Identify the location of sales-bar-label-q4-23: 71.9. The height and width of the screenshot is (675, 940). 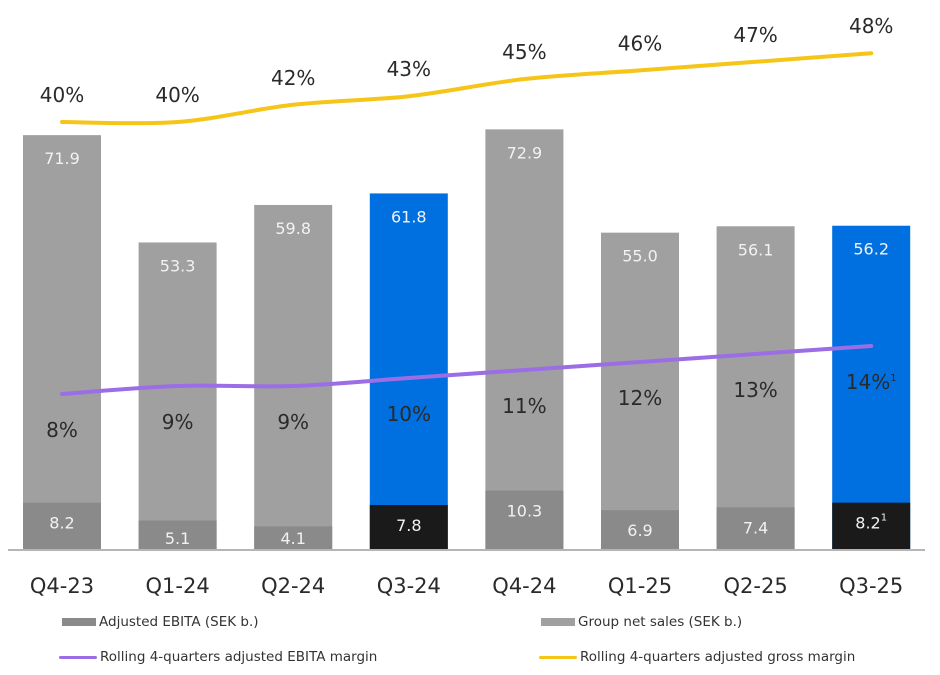
(62, 158).